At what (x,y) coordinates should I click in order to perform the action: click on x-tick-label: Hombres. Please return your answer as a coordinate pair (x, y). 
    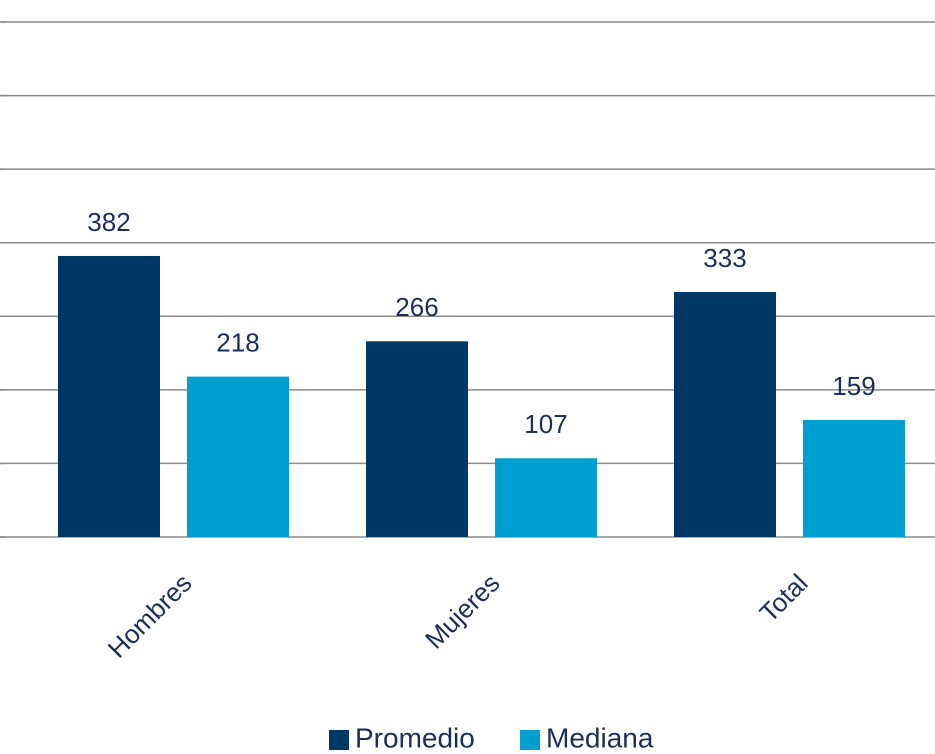
    Looking at the image, I should click on (150, 616).